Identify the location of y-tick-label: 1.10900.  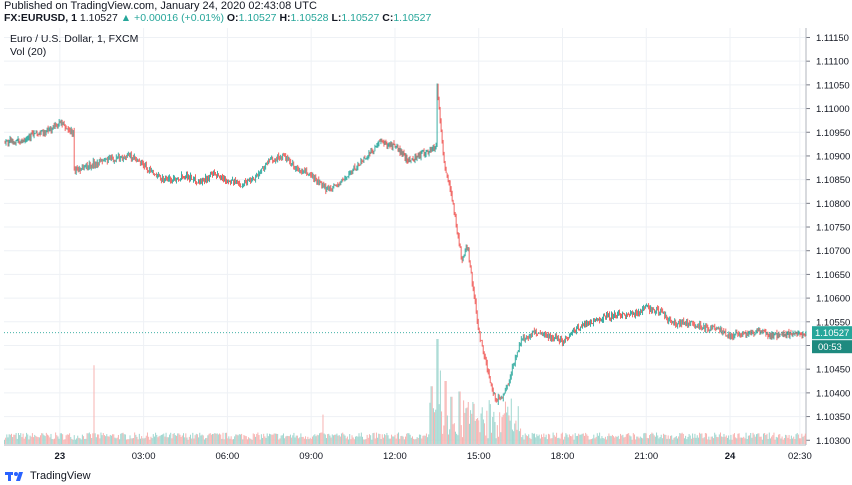
(833, 156).